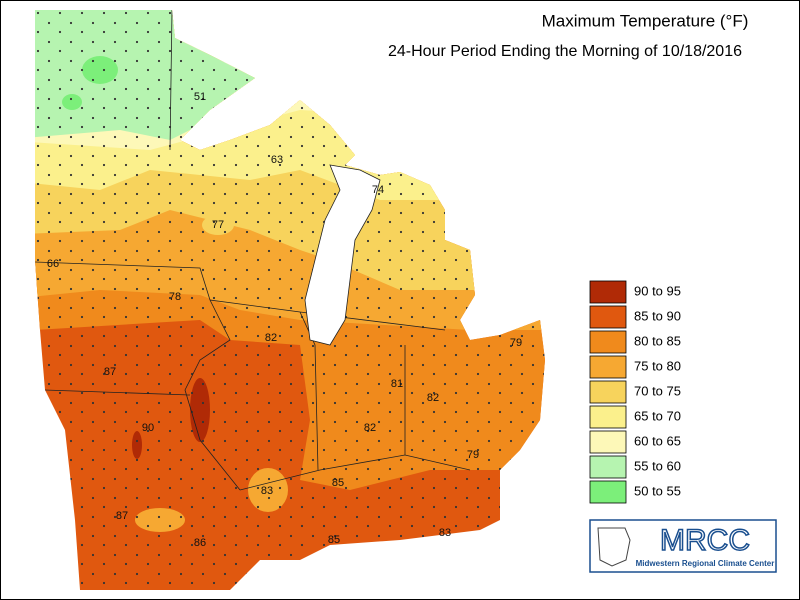 Image resolution: width=800 pixels, height=600 pixels. Describe the element at coordinates (657, 390) in the screenshot. I see `legend-label: 70 to 75` at that location.